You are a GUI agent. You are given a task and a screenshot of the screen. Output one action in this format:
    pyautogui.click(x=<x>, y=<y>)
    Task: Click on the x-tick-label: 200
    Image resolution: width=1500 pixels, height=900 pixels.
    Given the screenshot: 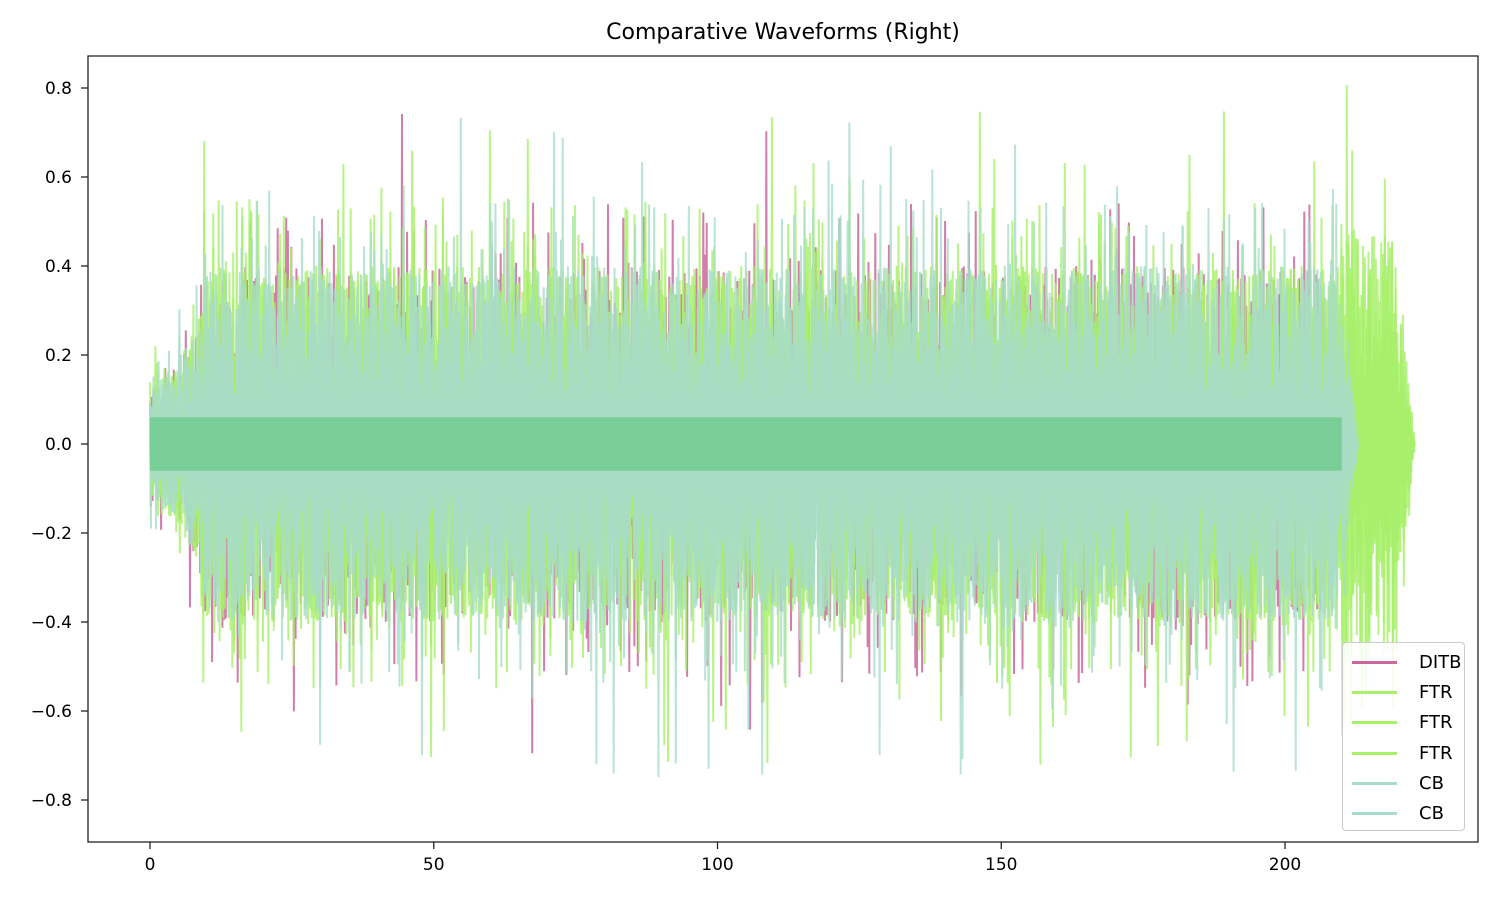 What is the action you would take?
    pyautogui.click(x=1285, y=865)
    